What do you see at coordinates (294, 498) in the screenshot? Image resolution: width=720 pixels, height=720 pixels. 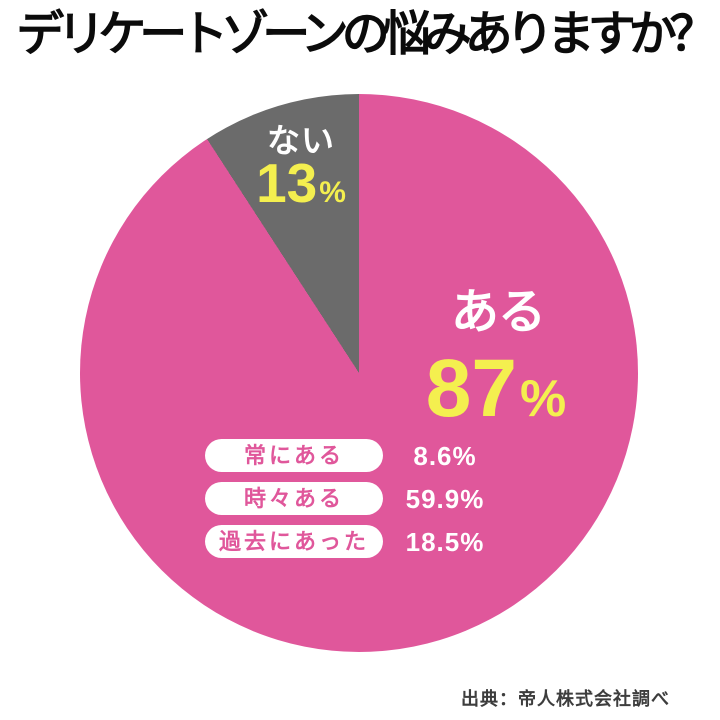 I see `breakdown-pill-sometimes: 時々ある` at bounding box center [294, 498].